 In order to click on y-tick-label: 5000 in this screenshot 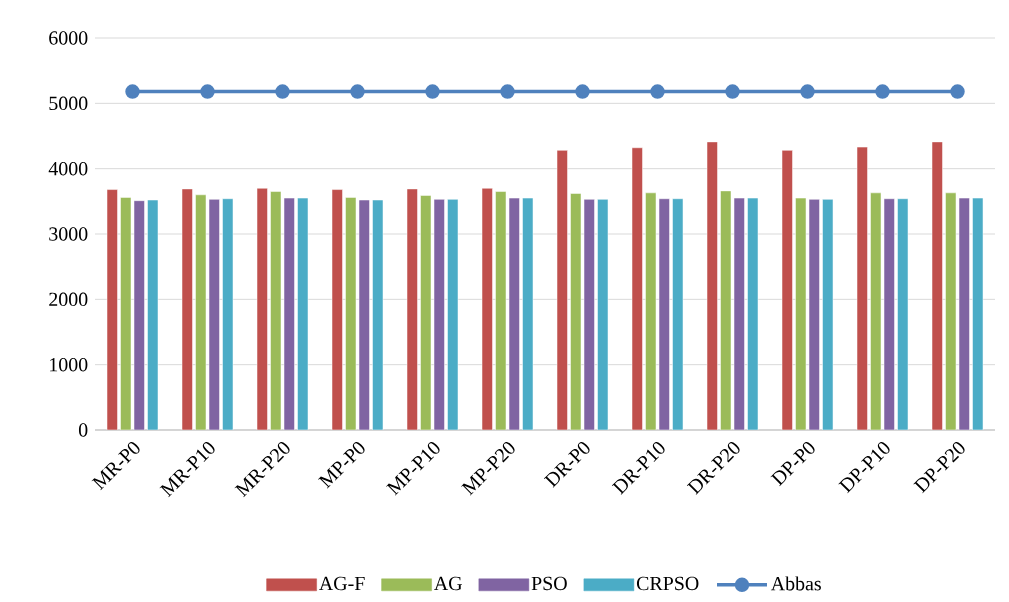, I will do `click(68, 103)`.